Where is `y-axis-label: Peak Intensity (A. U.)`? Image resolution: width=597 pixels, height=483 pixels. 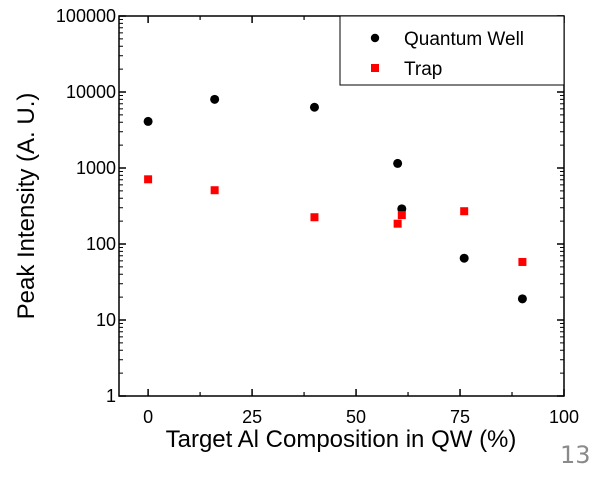
y-axis-label: Peak Intensity (A. U.) is located at coordinates (26, 206).